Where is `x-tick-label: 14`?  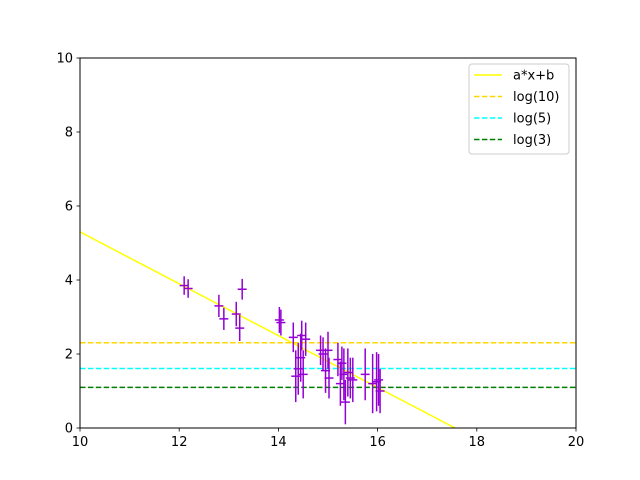 x-tick-label: 14 is located at coordinates (278, 442).